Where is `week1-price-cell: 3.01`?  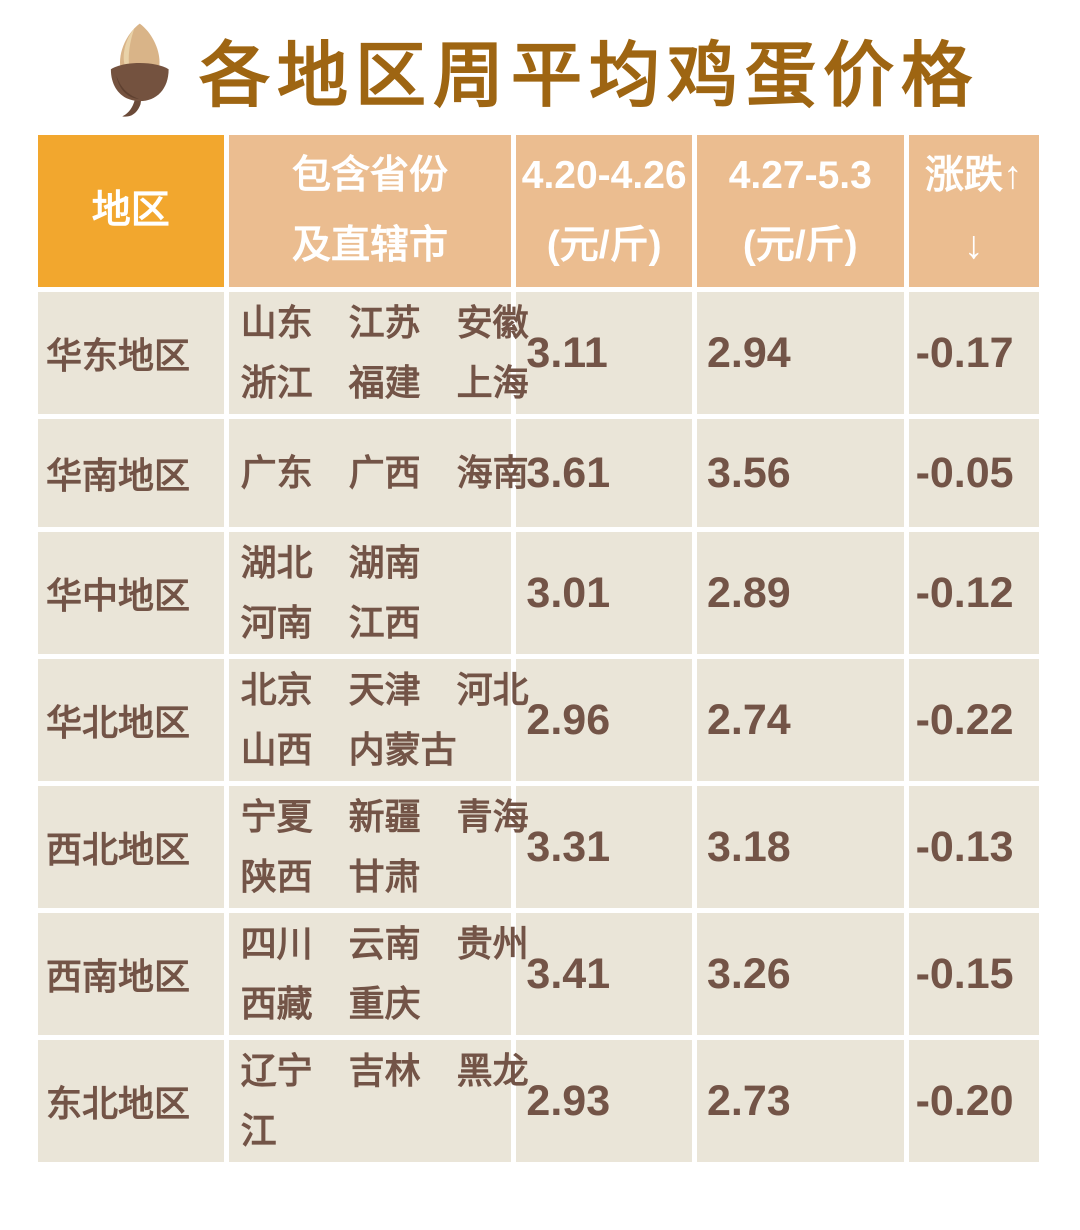
week1-price-cell: 3.01 is located at coordinates (604, 593).